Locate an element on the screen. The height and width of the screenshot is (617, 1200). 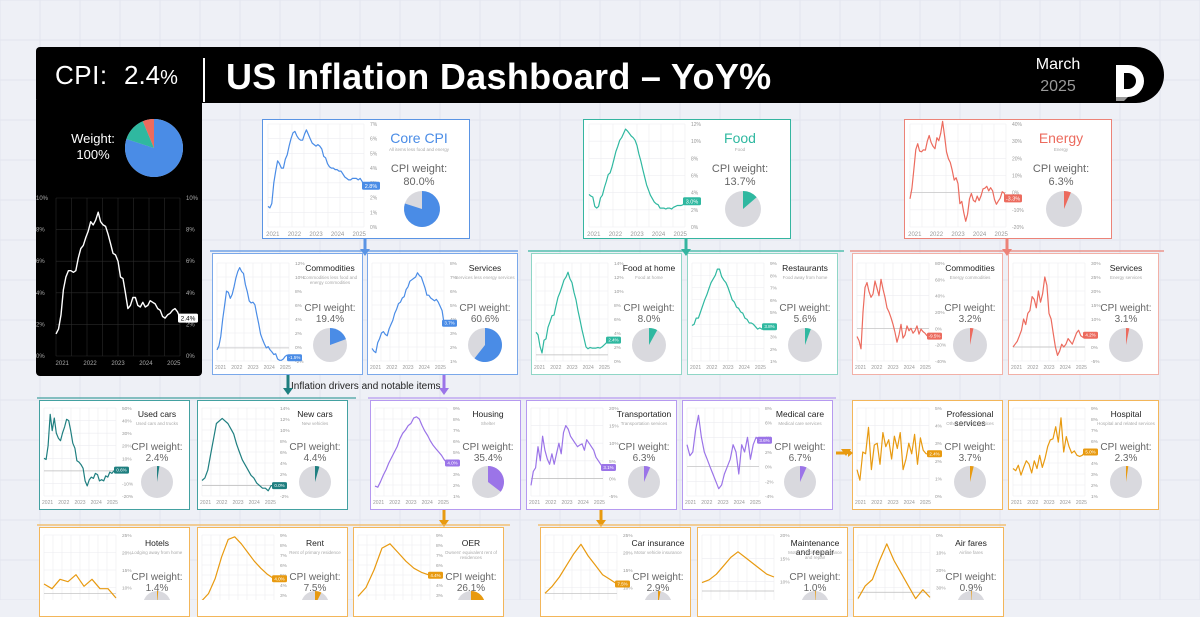
transportation-title: Transportation is located at coordinates (644, 414).